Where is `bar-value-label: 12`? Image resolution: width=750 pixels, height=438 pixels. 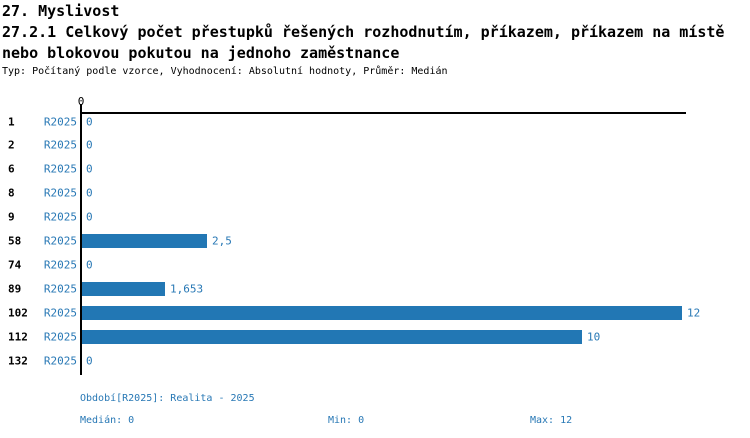
bar-value-label: 12 is located at coordinates (694, 313).